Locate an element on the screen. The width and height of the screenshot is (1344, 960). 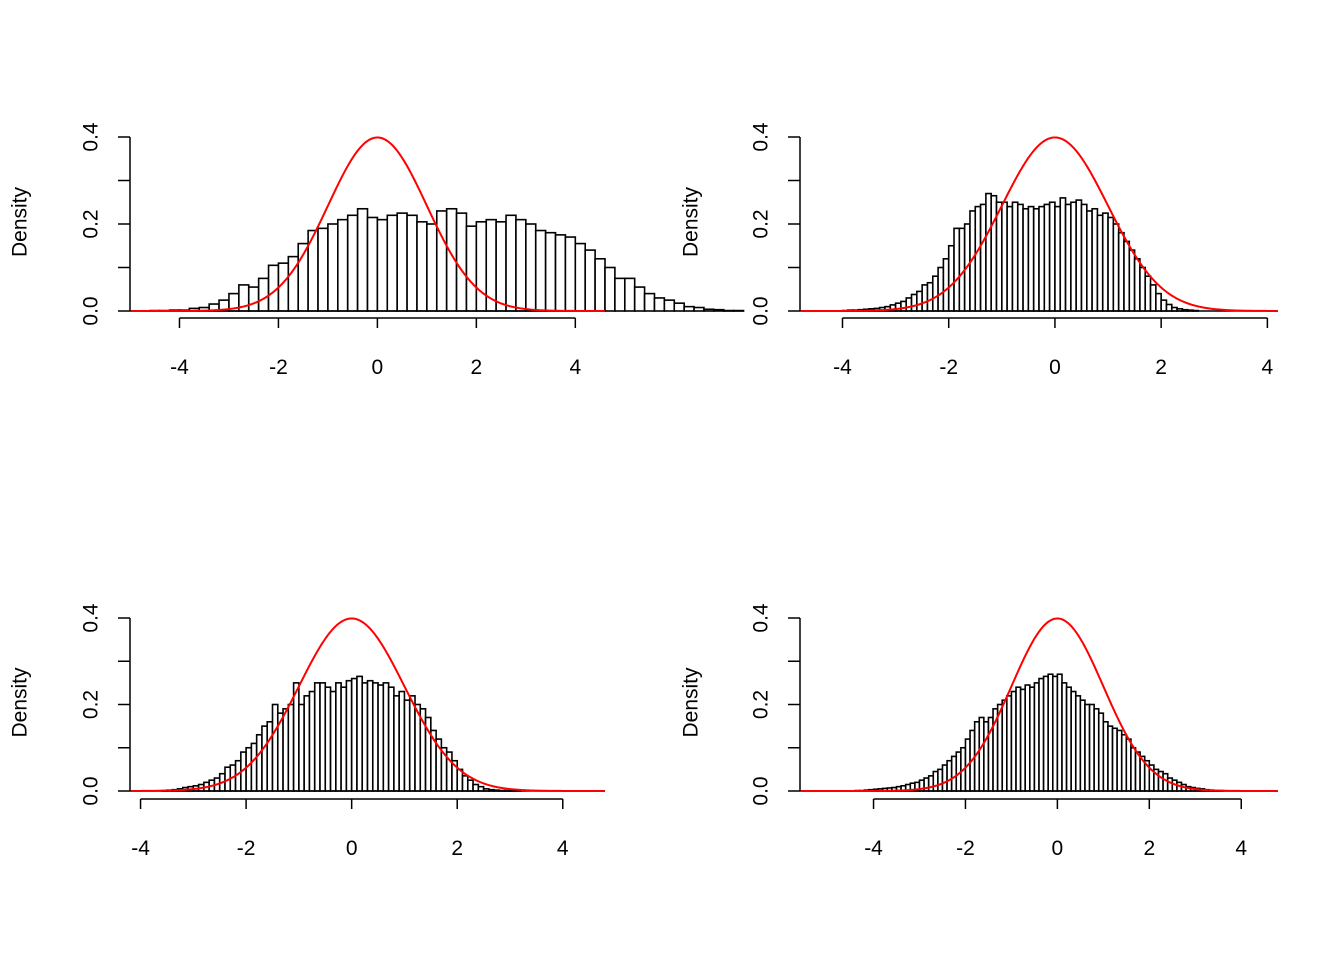
panel-bottom-right: -4 -2 0 2 4 0.0 0.2 0.4 Density is located at coordinates (979, 731).